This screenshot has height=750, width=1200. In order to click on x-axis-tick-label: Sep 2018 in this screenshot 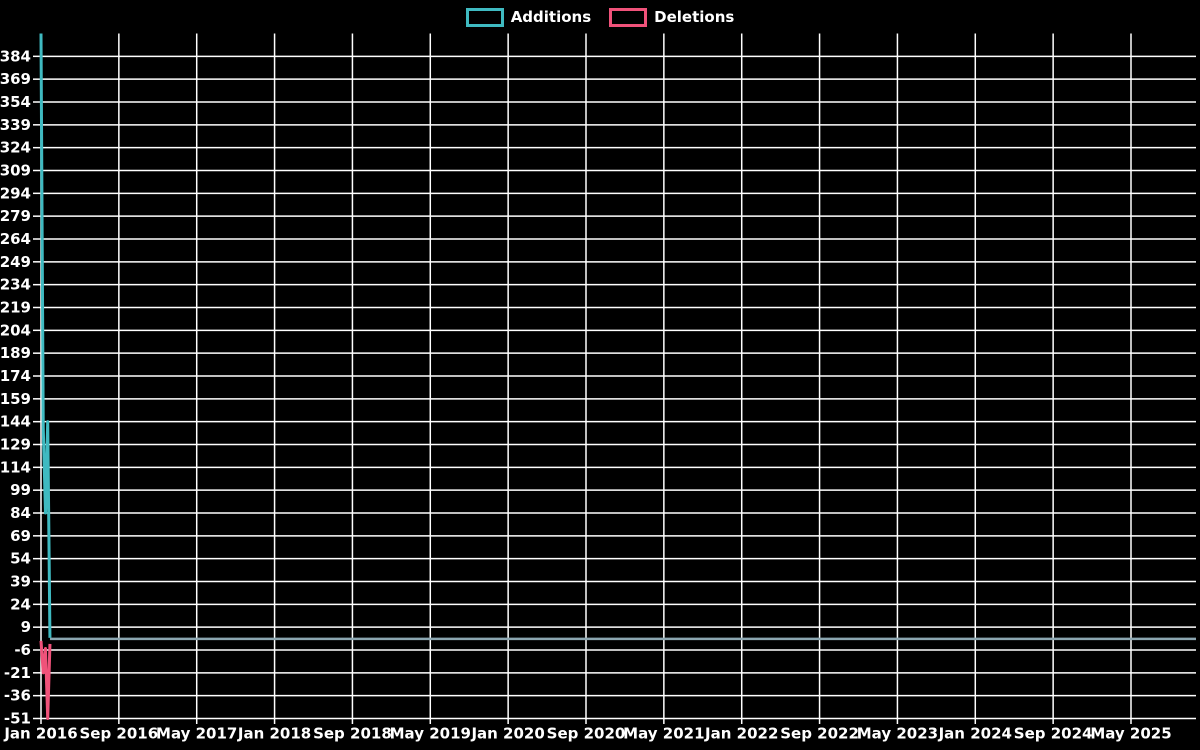, I will do `click(352, 734)`.